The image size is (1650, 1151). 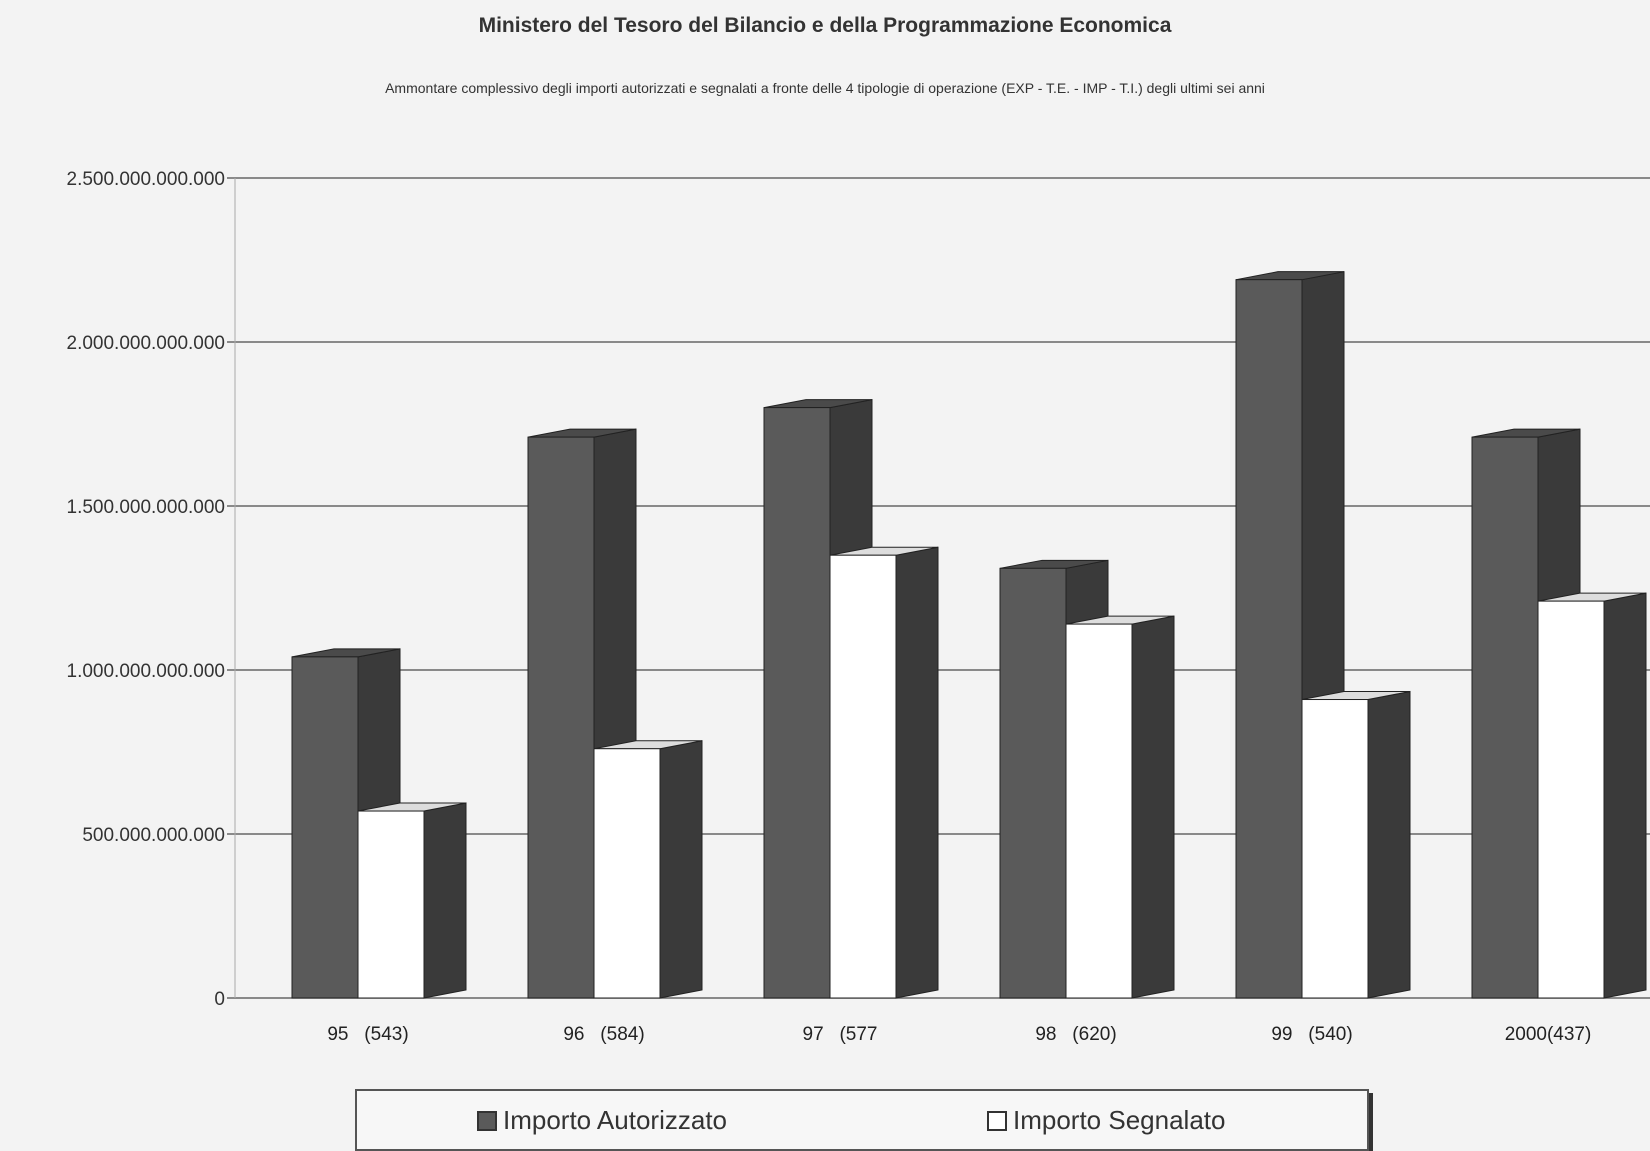 What do you see at coordinates (1311, 1034) in the screenshot?
I see `x-tick-label: 99 (540)` at bounding box center [1311, 1034].